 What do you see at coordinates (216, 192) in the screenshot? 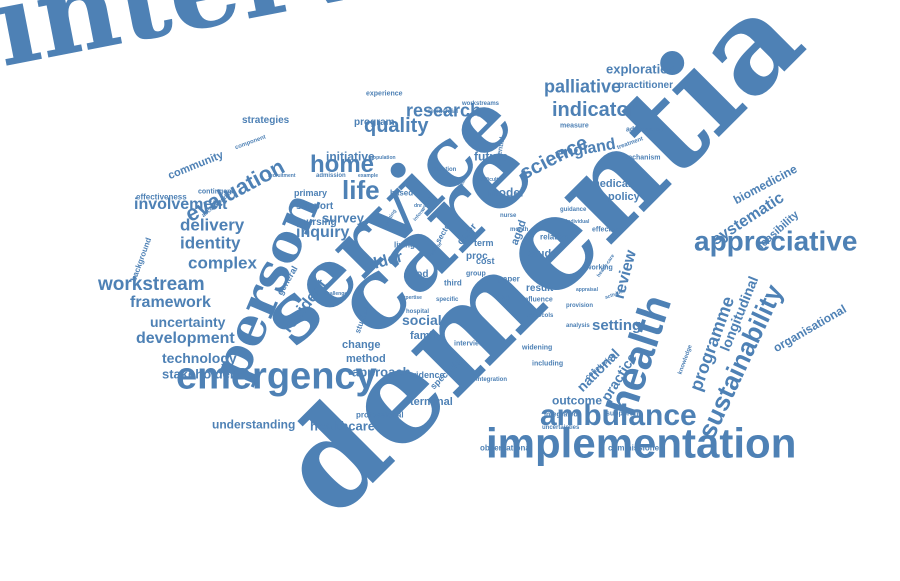
I see `word-contingent: contingent` at bounding box center [216, 192].